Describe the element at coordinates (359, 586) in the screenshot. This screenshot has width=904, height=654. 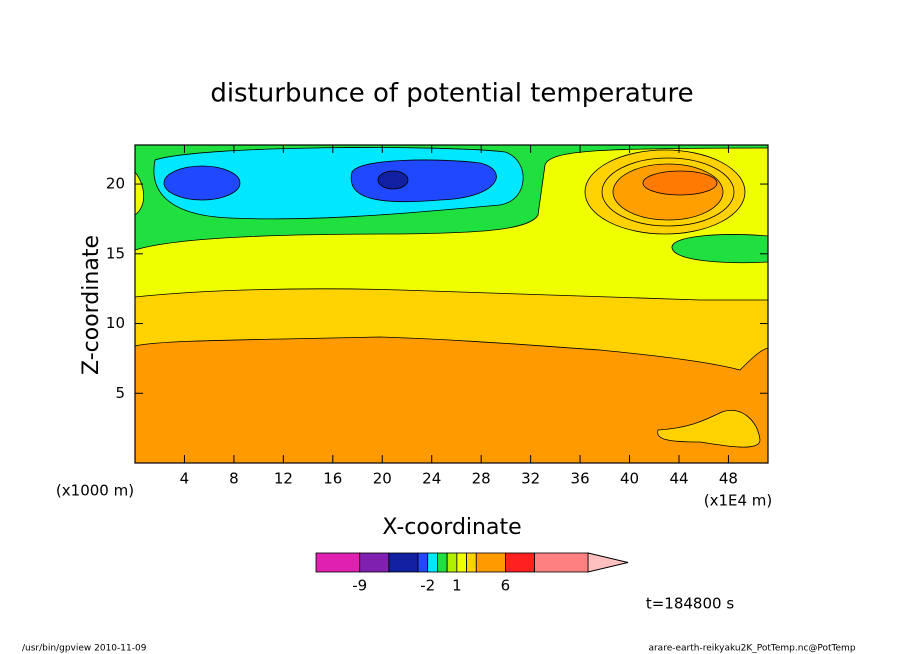
I see `colorbar-tick-label: -9` at that location.